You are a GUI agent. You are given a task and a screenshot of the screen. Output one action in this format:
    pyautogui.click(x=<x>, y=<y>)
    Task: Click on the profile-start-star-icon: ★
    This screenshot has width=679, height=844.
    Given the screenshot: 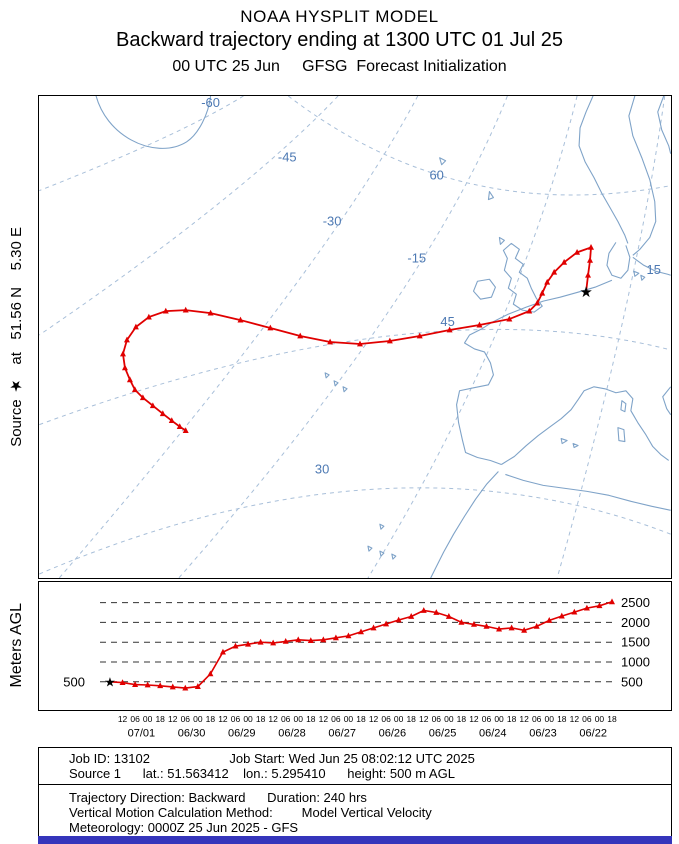 What is the action you would take?
    pyautogui.click(x=110, y=681)
    